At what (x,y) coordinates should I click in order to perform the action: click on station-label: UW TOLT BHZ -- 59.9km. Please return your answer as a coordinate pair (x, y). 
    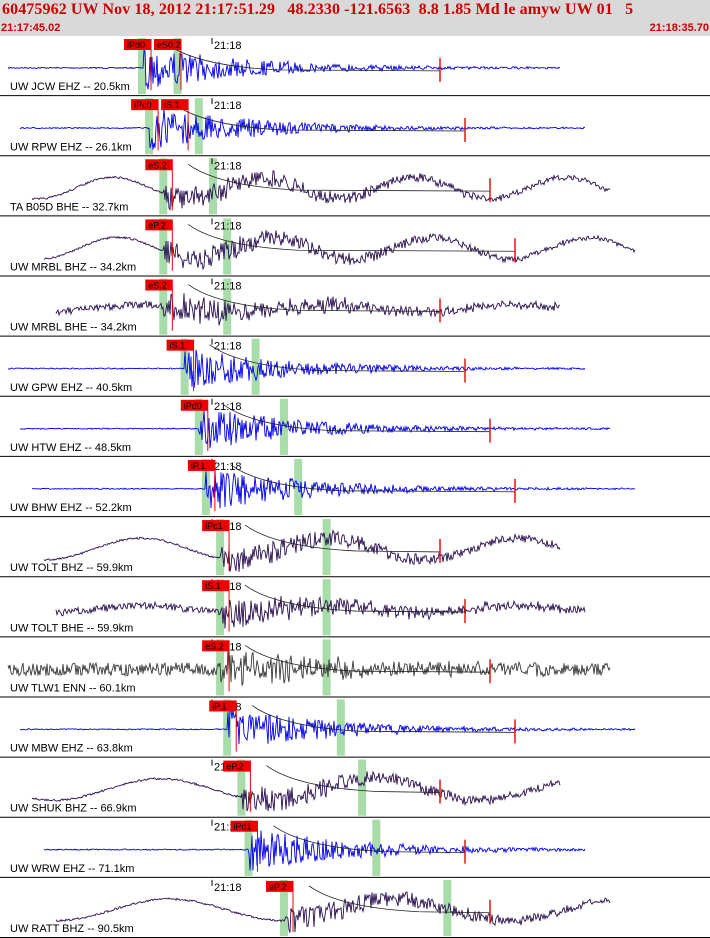
    Looking at the image, I should click on (71, 568).